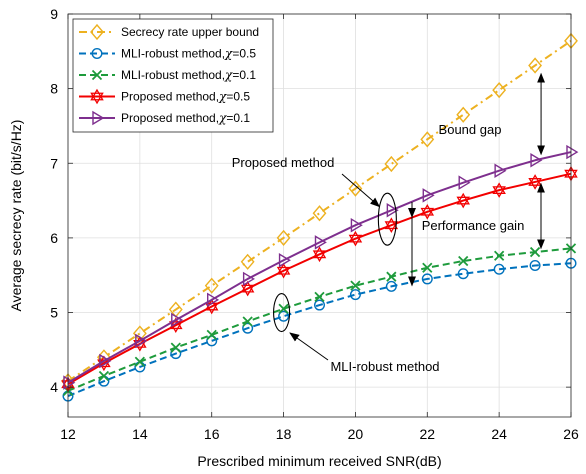  What do you see at coordinates (571, 434) in the screenshot?
I see `x-tick-label: 26` at bounding box center [571, 434].